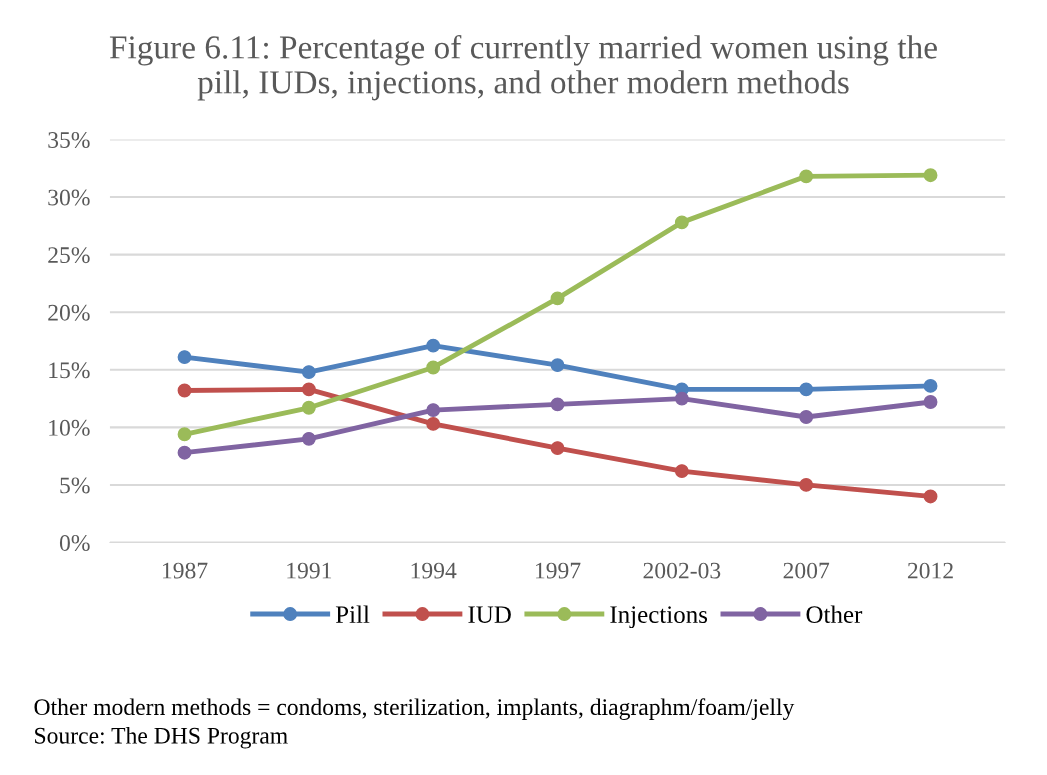 The height and width of the screenshot is (775, 1047). I want to click on y-tick-label: 5%, so click(75, 485).